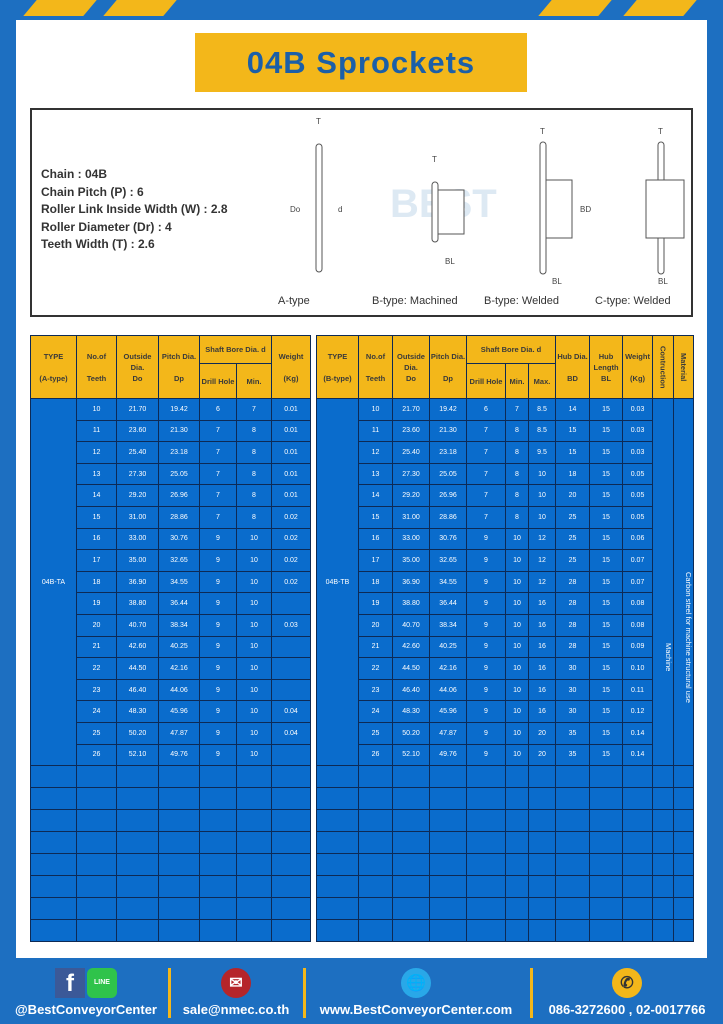  I want to click on footer-phone: ✆ 086-3272600 , 02-0017766, so click(627, 992).